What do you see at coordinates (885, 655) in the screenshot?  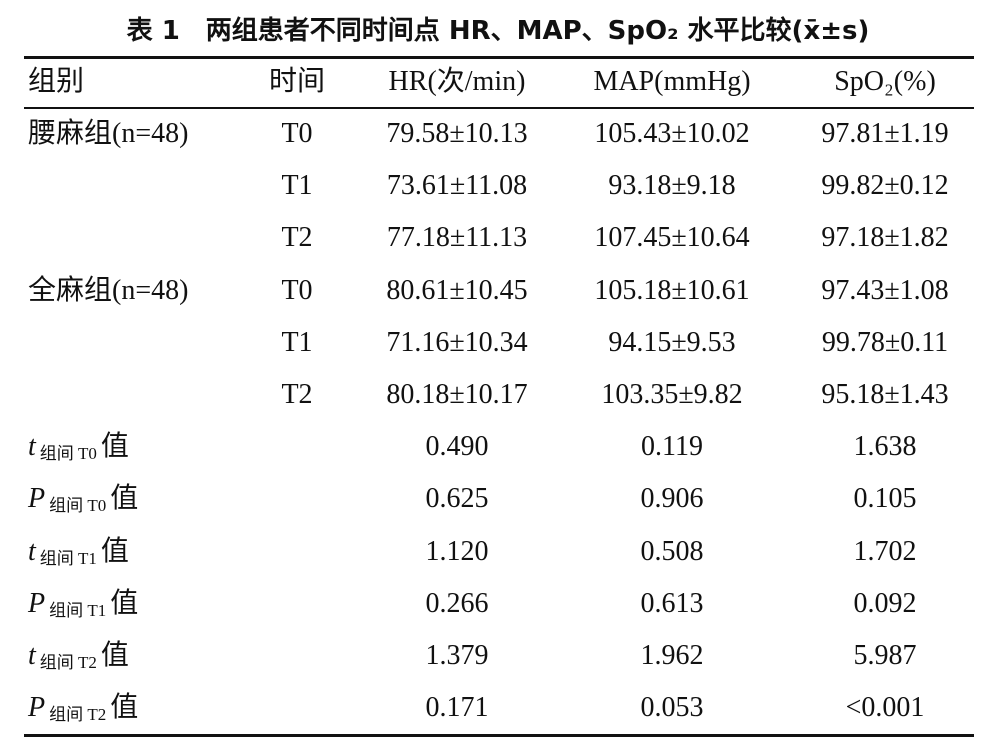 I see `value-cell: 5.987` at bounding box center [885, 655].